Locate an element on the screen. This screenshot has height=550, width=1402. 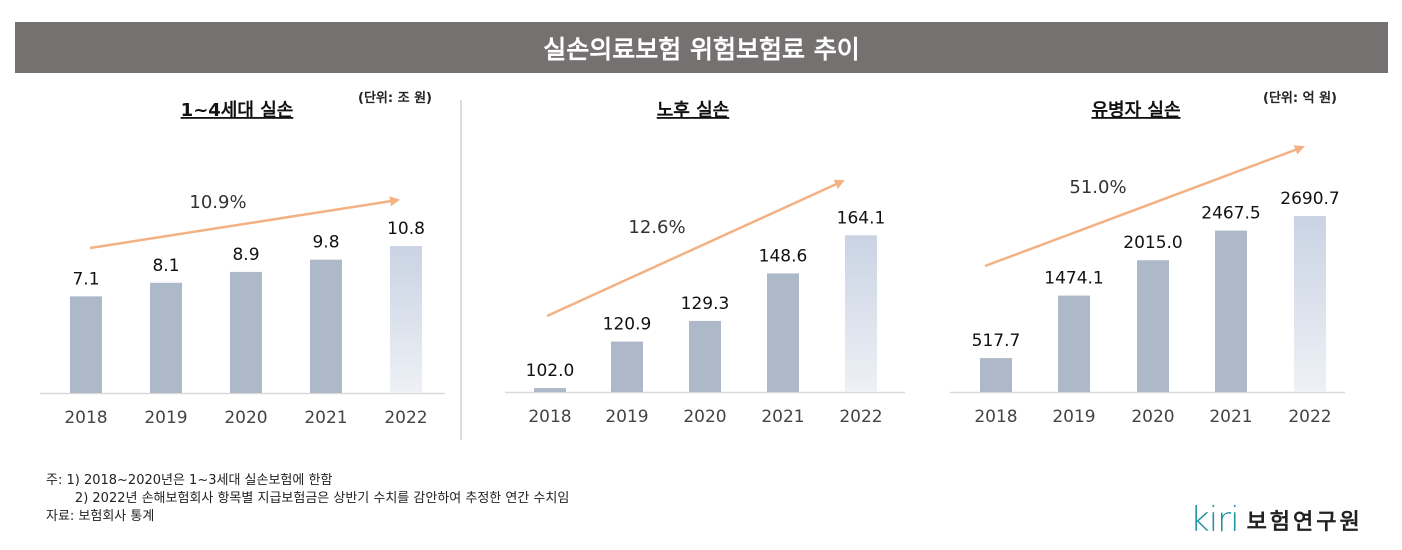
logo-name: 보험연구원 is located at coordinates (1304, 522).